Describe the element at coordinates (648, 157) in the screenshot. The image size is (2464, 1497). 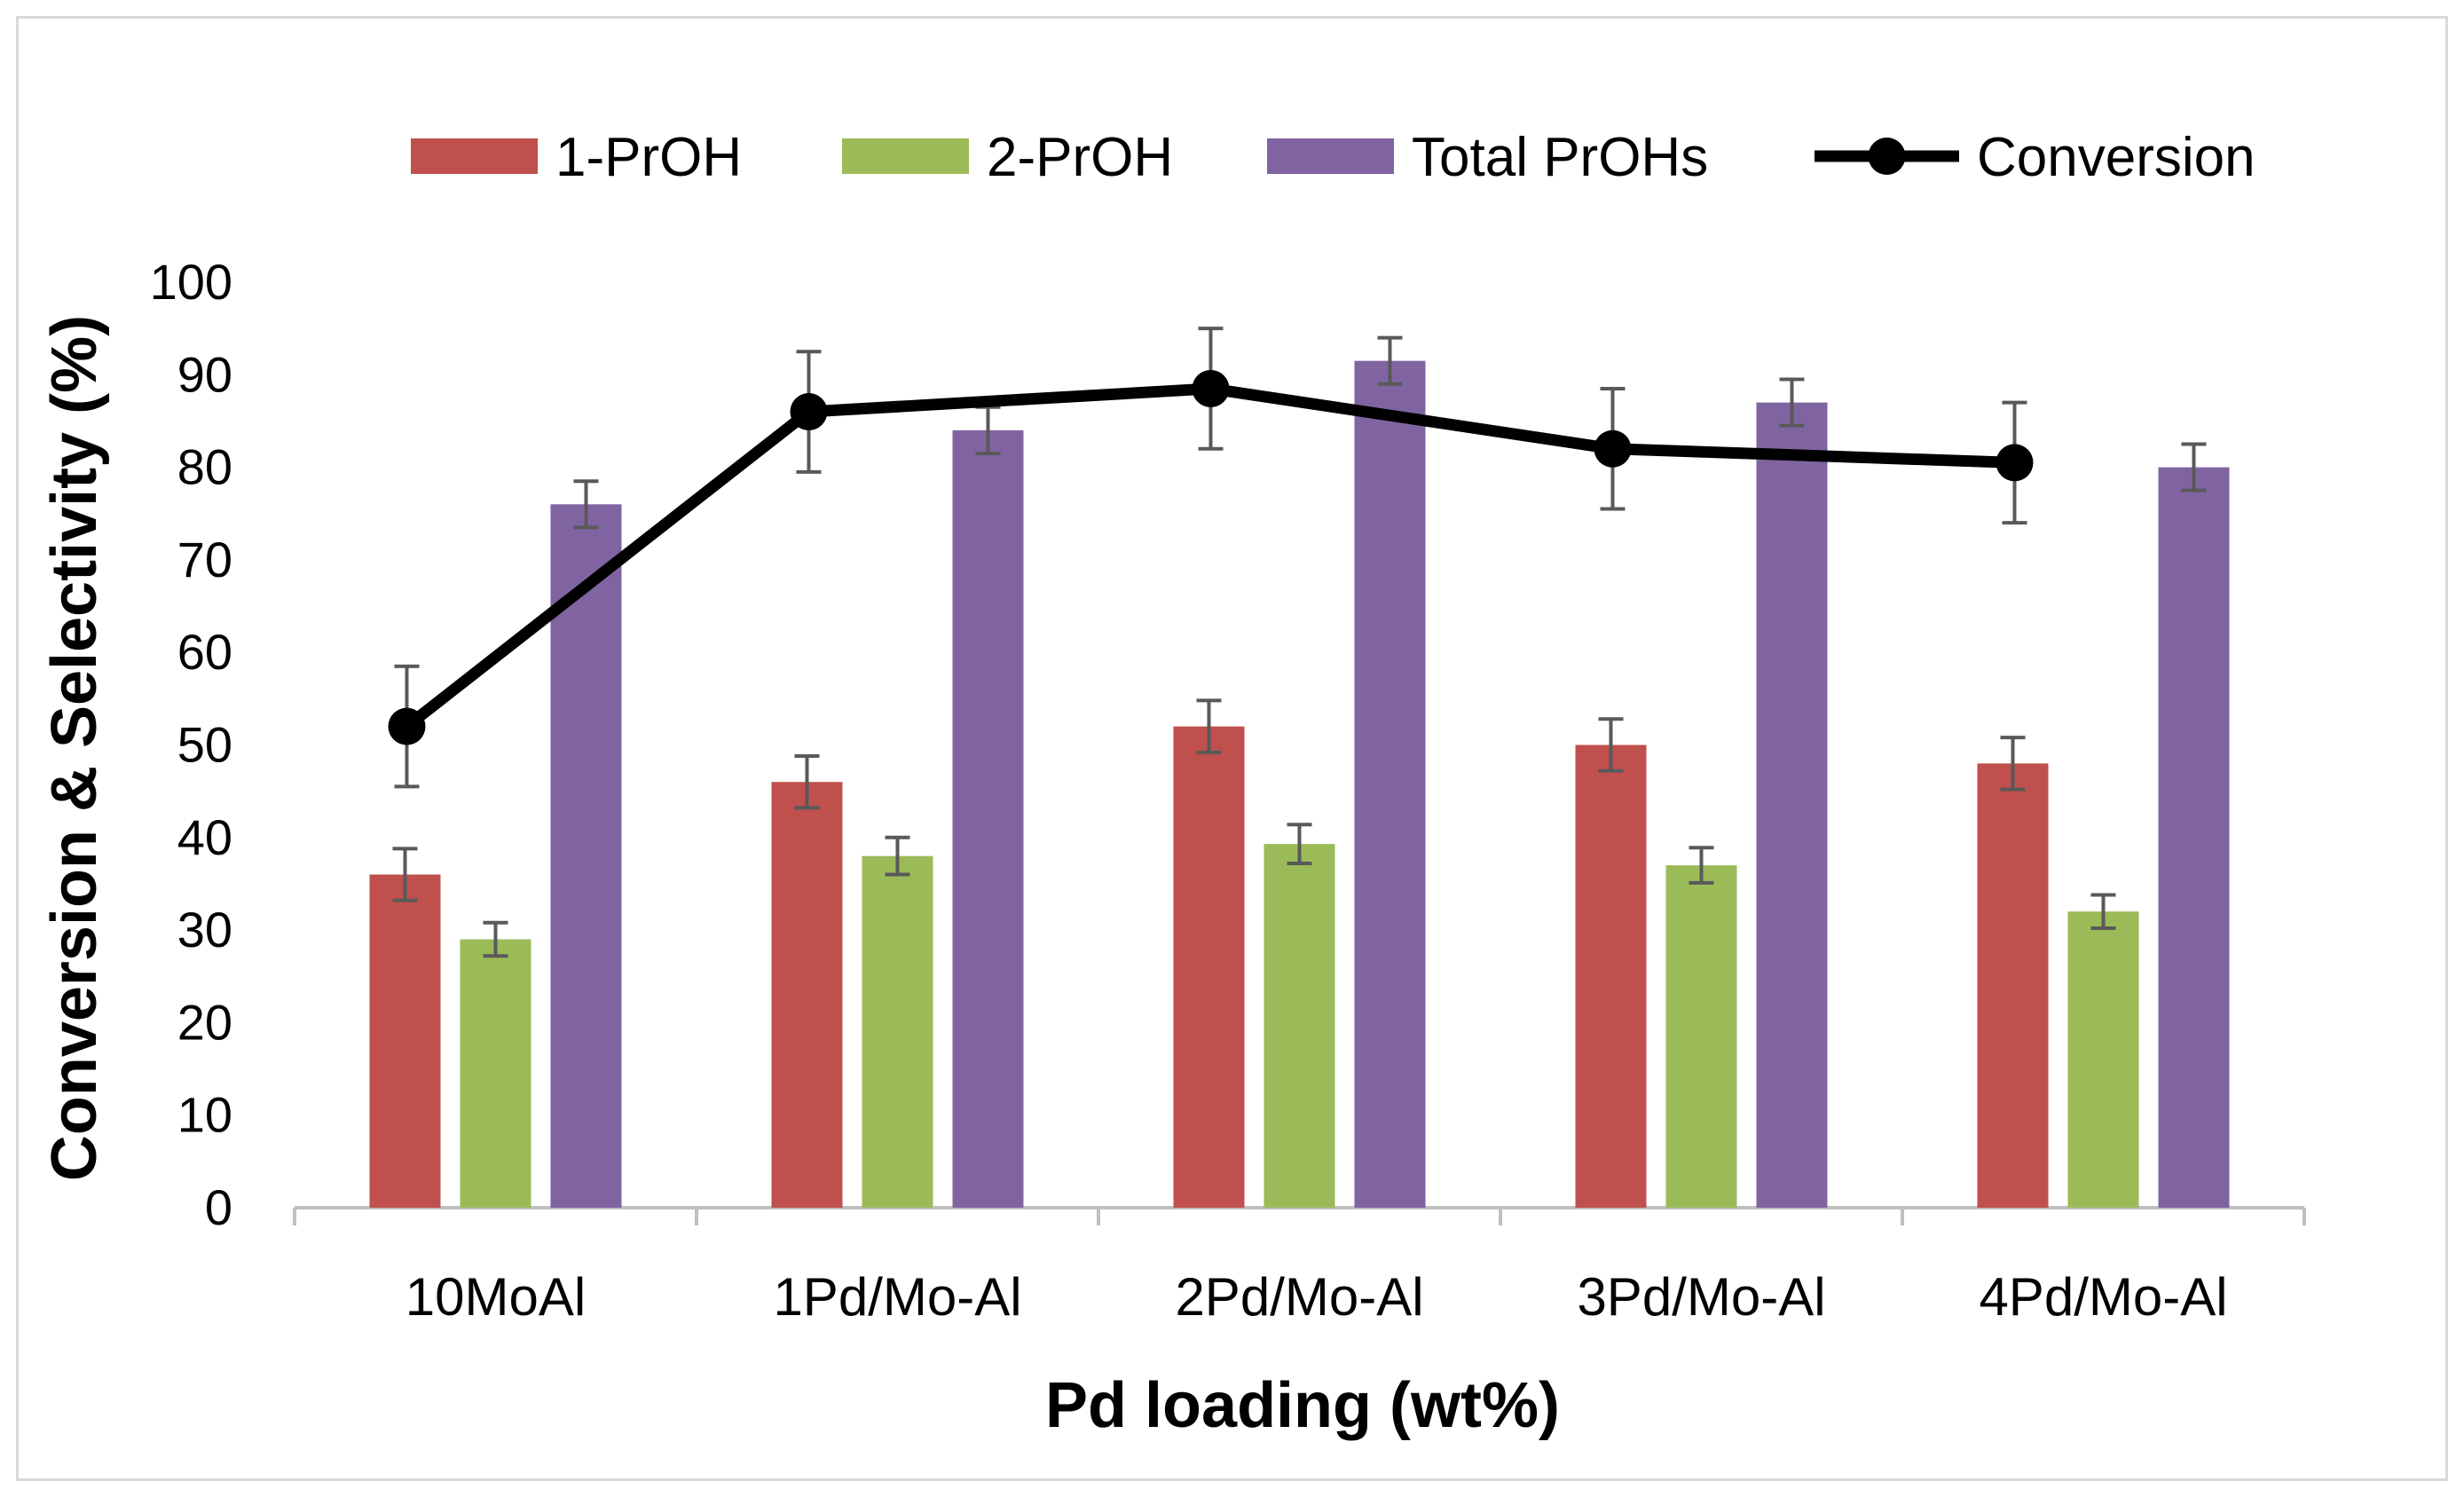
I see `legend-label: 1-PrOH` at that location.